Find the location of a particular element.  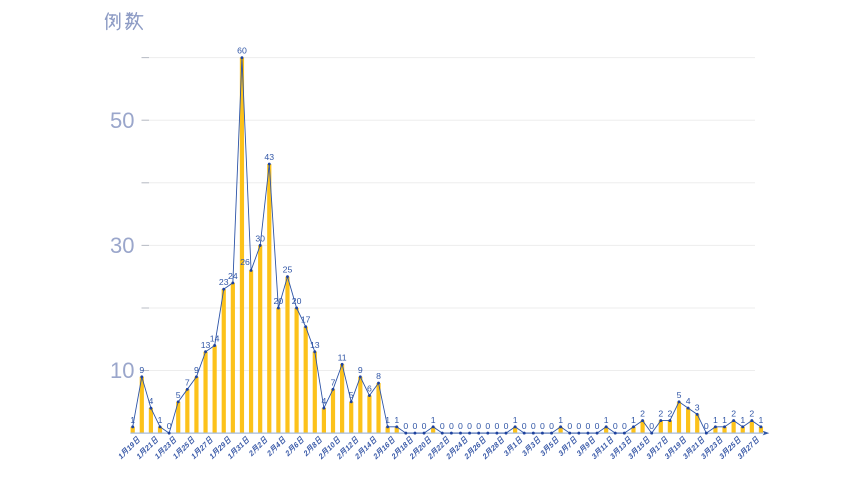

svg-text: 12 is located at coordinates (349, 447).